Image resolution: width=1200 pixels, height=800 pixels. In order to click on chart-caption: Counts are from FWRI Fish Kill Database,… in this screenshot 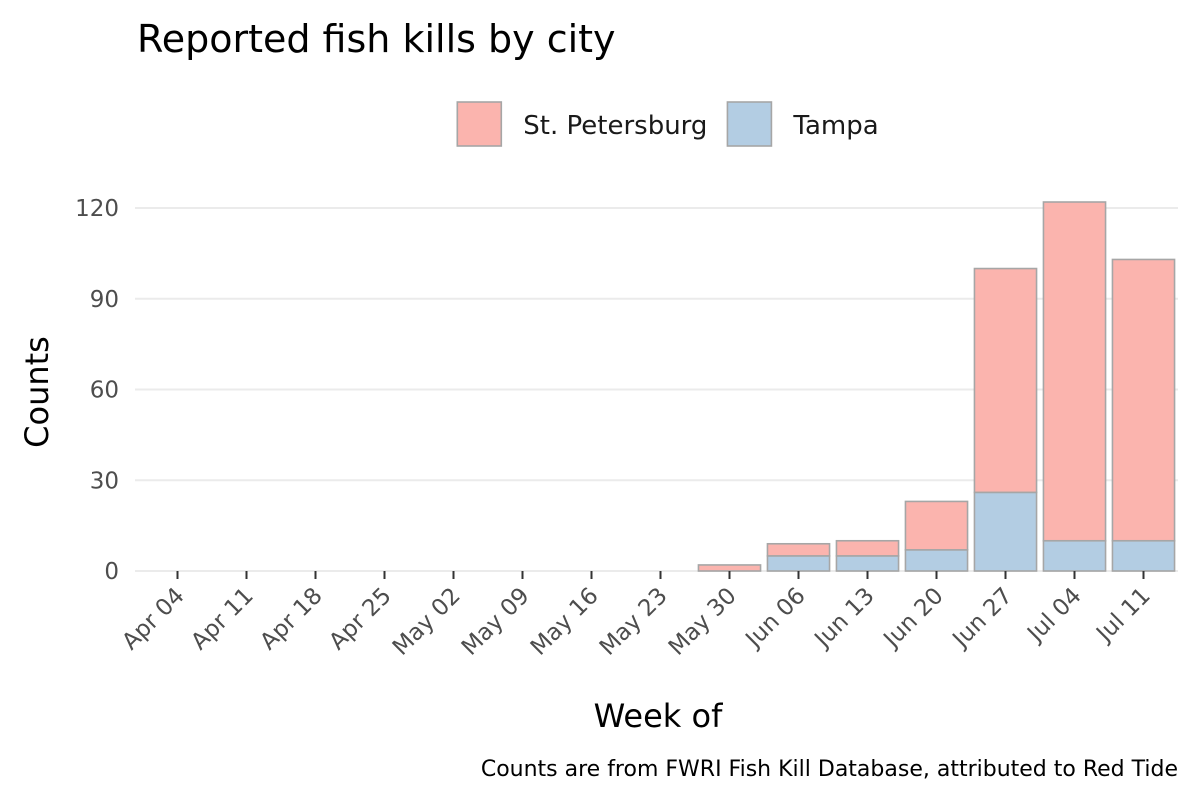, I will do `click(829, 769)`.